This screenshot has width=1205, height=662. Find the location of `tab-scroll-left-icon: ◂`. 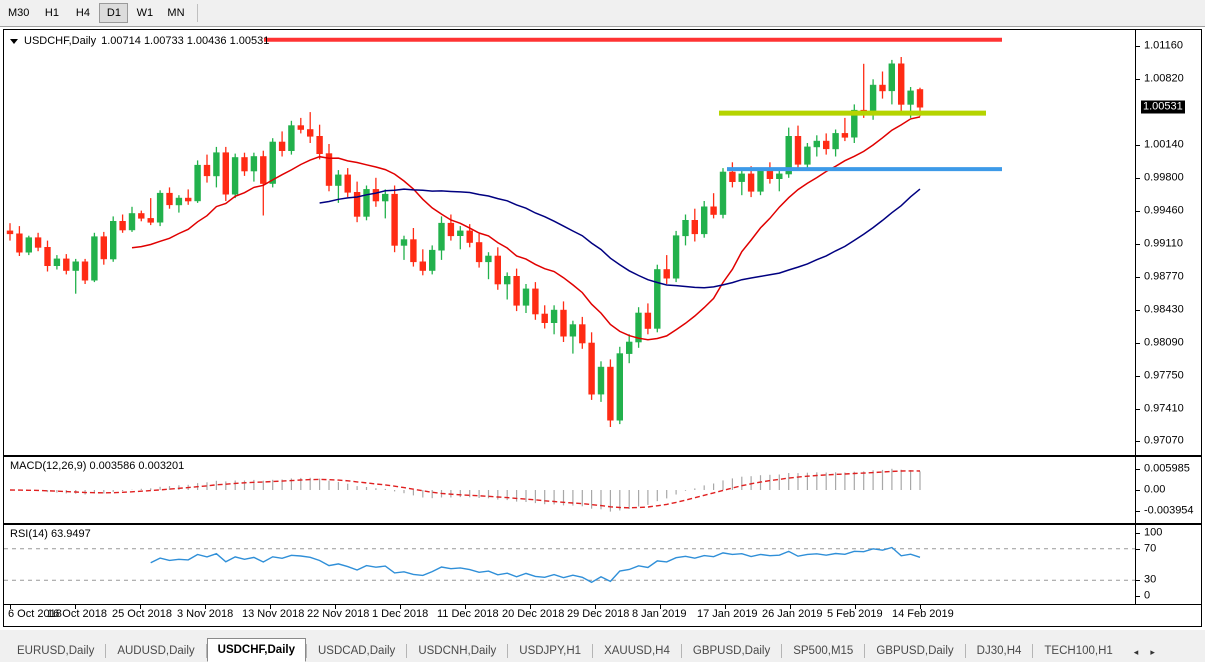

tab-scroll-left-icon: ◂ is located at coordinates (1136, 652).